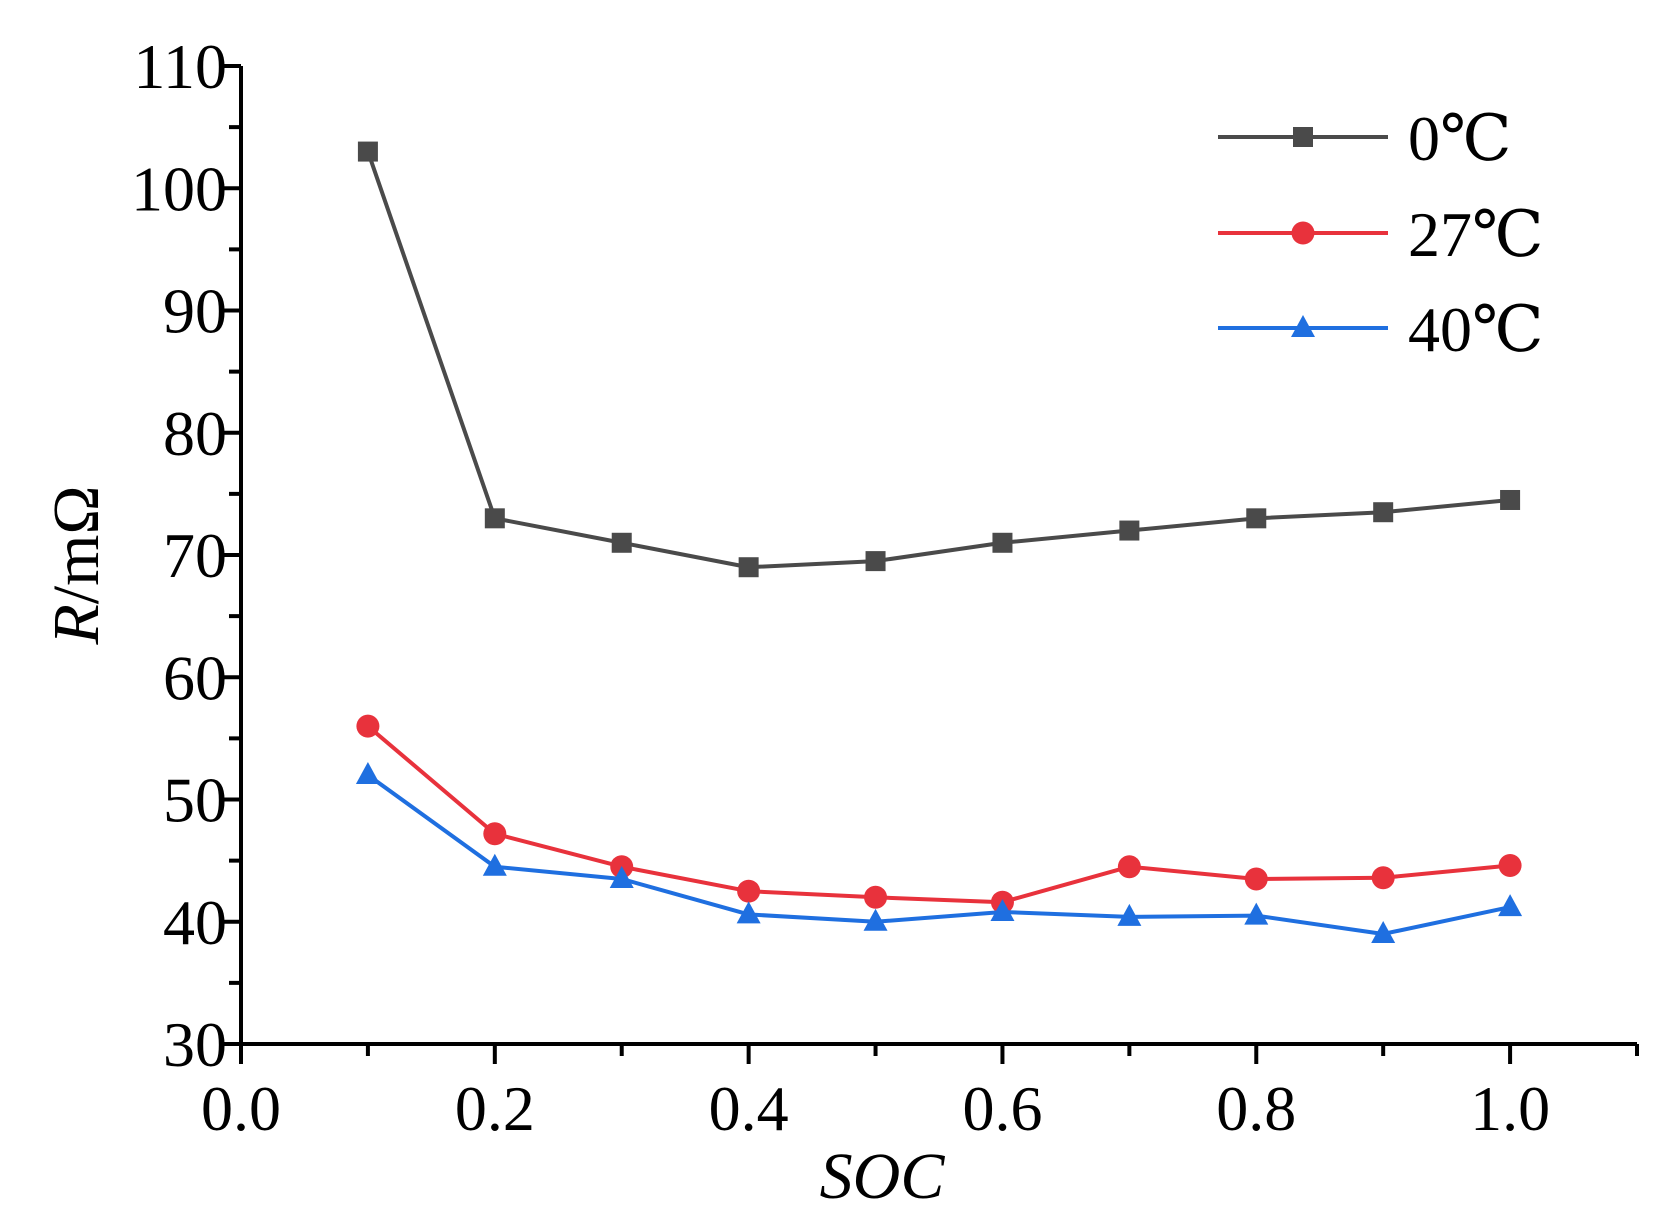 The image size is (1660, 1224). I want to click on x-tick-label: 0.0, so click(241, 1108).